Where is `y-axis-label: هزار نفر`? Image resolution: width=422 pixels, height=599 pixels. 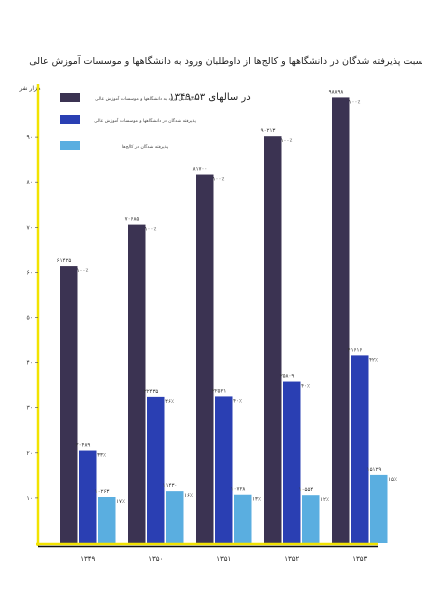 y-axis-label: هزار نفر is located at coordinates (30, 88).